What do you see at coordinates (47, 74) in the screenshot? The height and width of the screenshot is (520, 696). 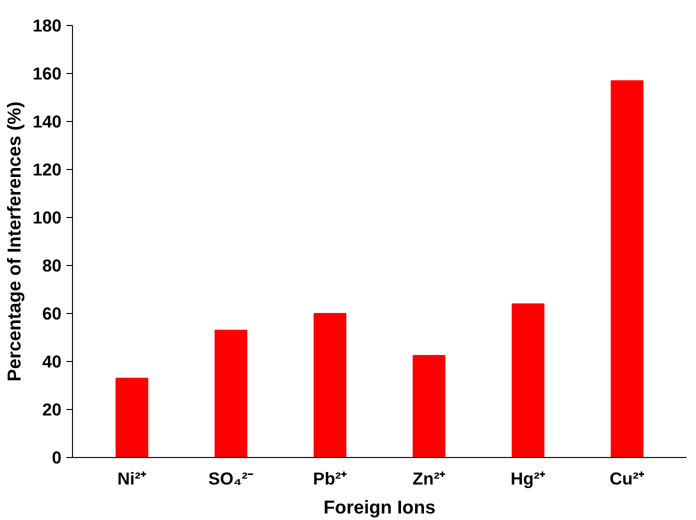 I see `y-tick-label: 160` at bounding box center [47, 74].